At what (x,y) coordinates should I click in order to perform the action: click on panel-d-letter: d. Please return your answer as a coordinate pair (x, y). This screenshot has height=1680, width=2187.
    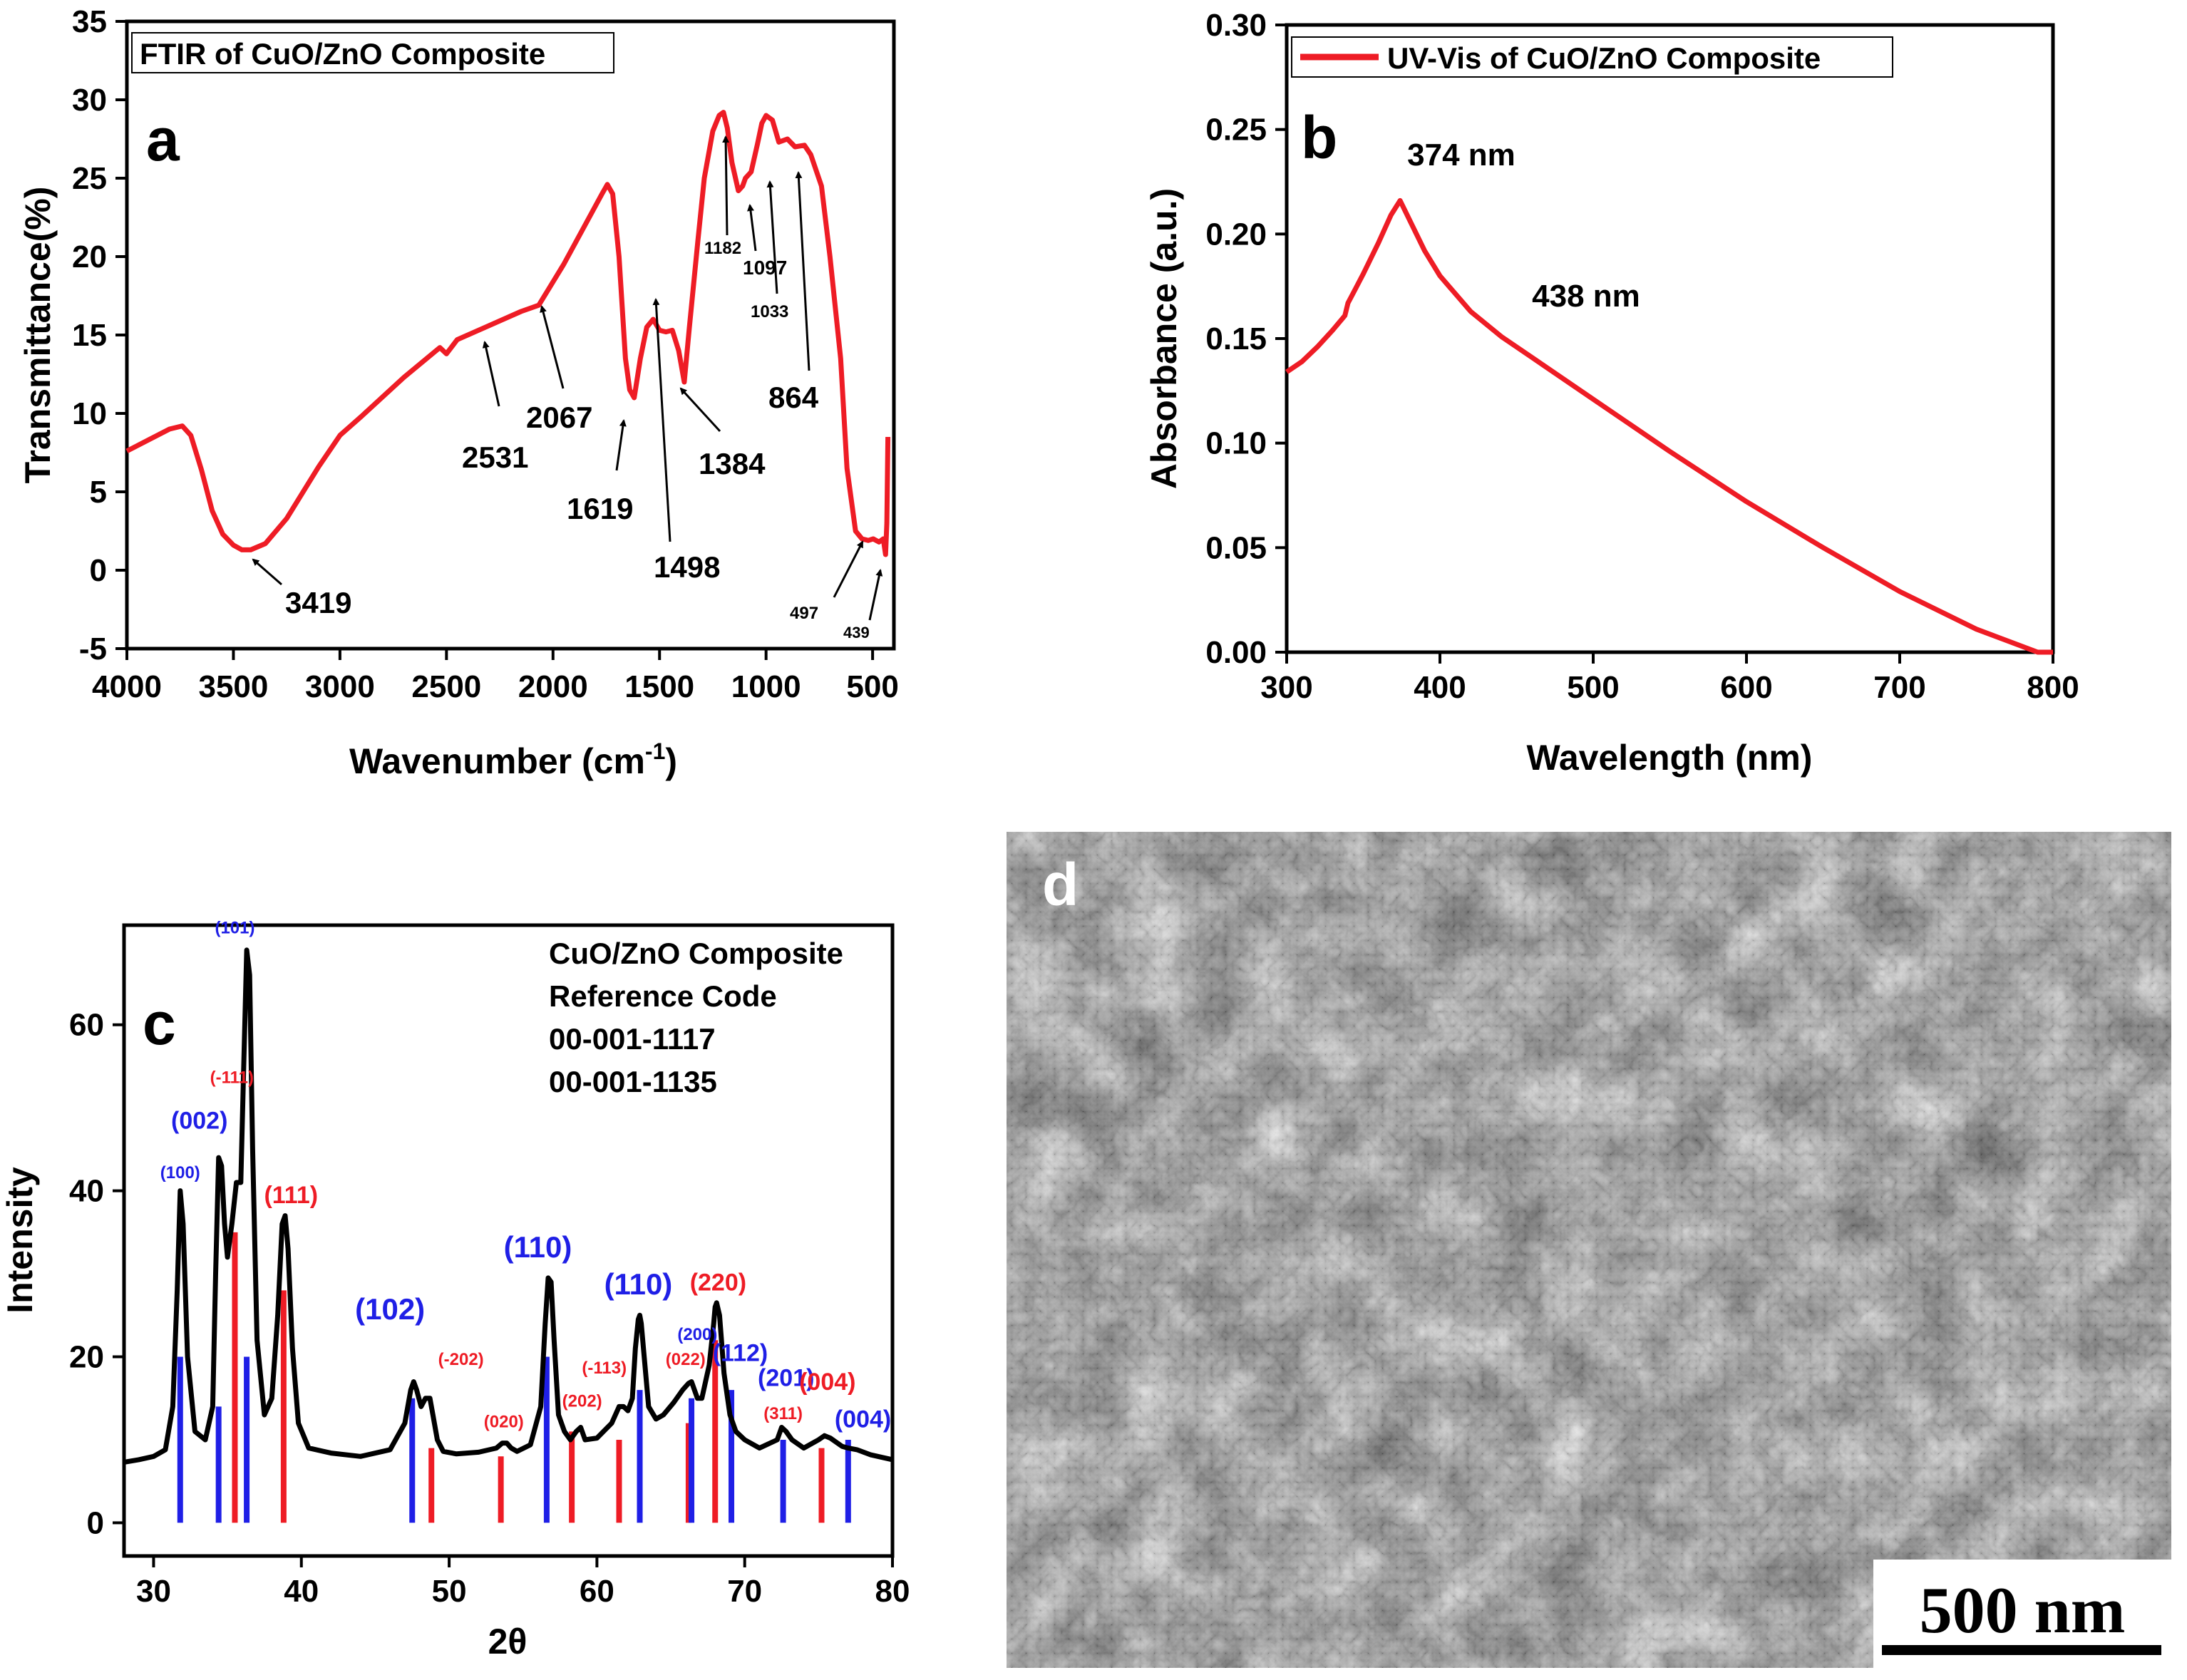
    Looking at the image, I should click on (1060, 884).